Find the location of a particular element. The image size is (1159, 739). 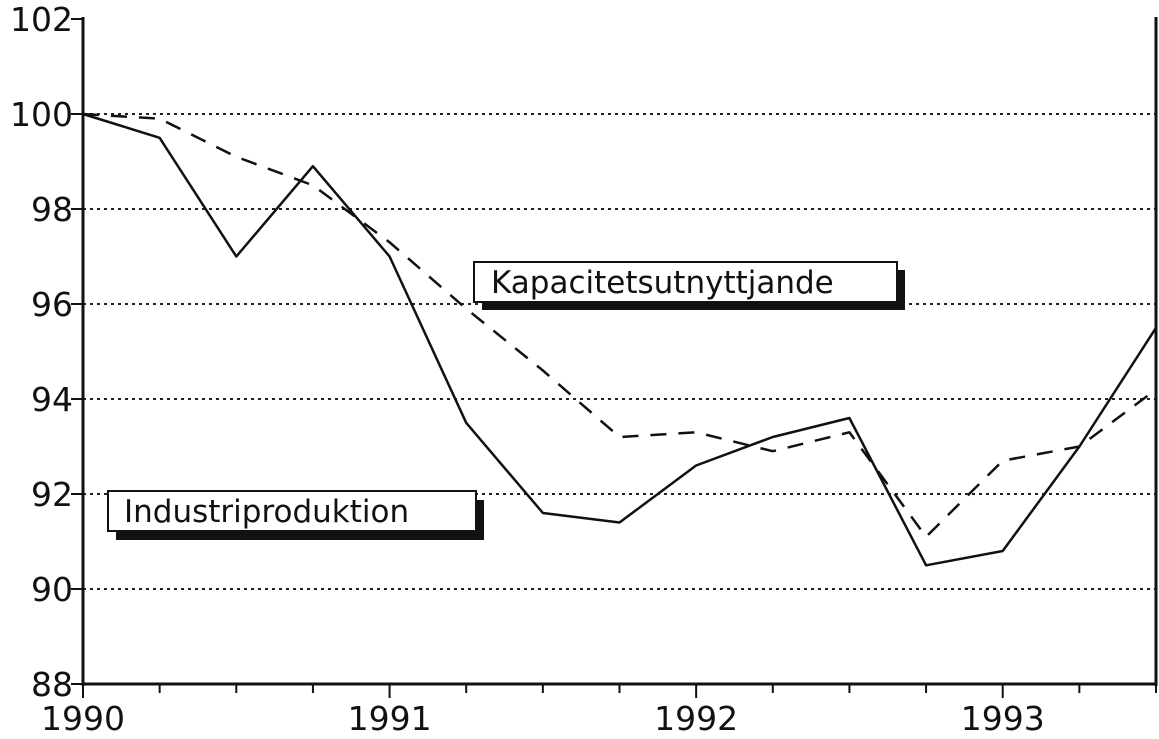

y-tick-label: 92 is located at coordinates (52, 494).